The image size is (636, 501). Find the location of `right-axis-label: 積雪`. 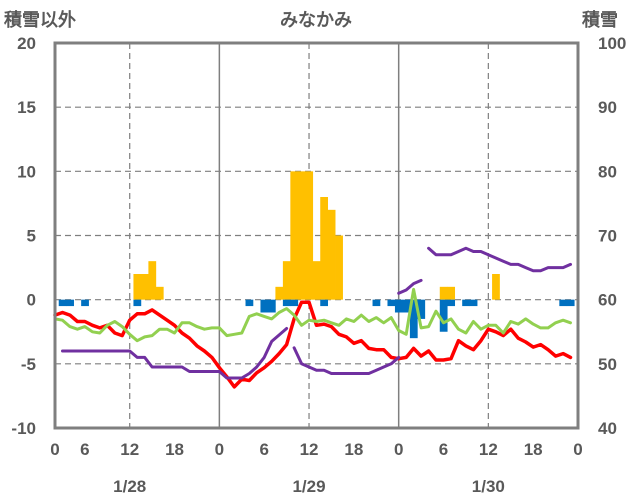

right-axis-label: 積雪 is located at coordinates (599, 20).